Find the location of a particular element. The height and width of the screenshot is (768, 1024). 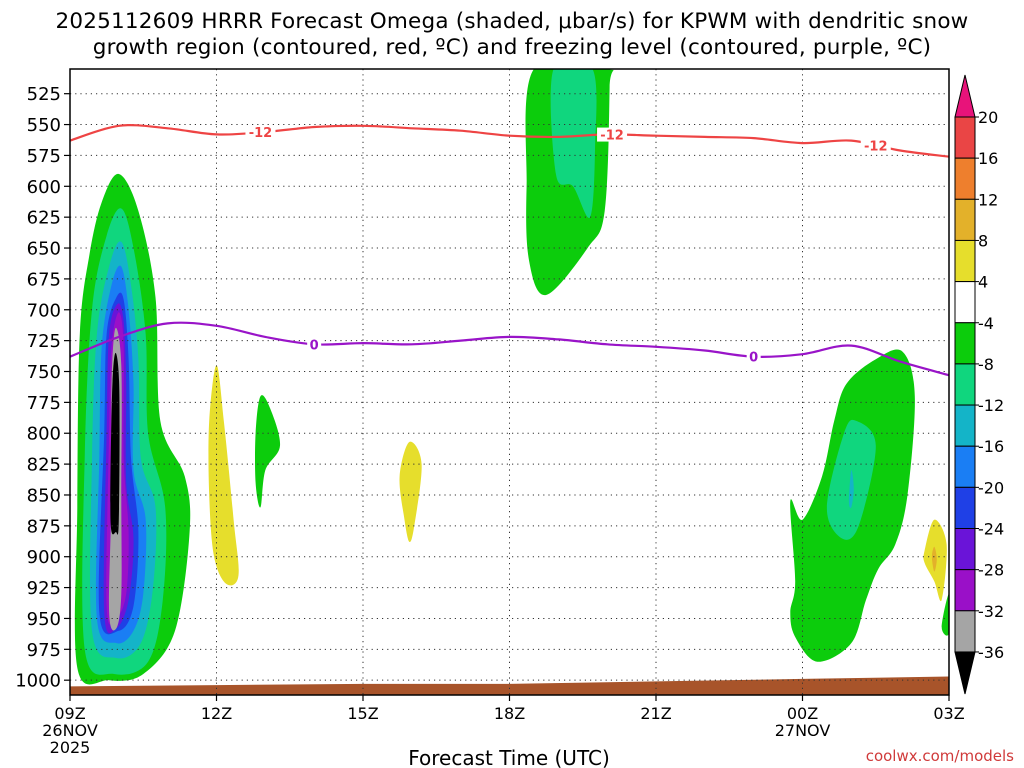

y-tick-label-625: 625 is located at coordinates (44, 218).